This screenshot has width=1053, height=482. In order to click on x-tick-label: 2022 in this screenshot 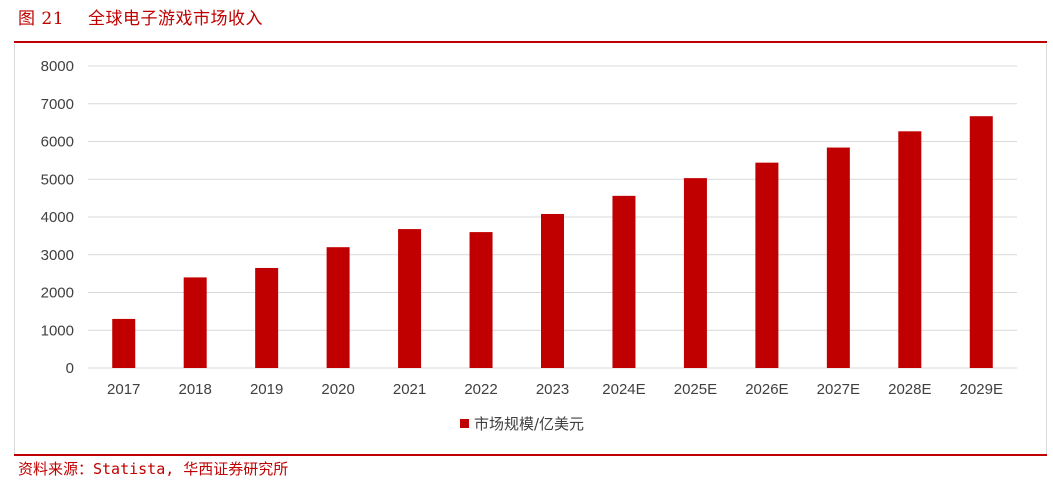, I will do `click(480, 389)`.